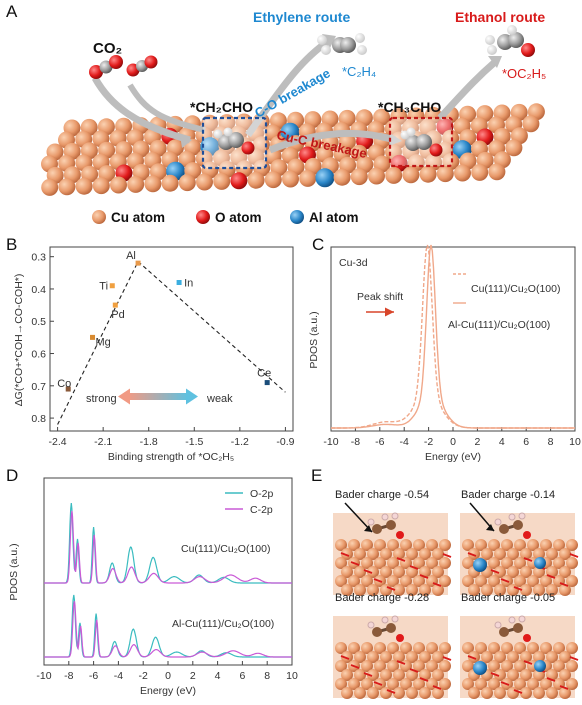  I want to click on ch2cho-label: *CH₂CHO, so click(221, 107).